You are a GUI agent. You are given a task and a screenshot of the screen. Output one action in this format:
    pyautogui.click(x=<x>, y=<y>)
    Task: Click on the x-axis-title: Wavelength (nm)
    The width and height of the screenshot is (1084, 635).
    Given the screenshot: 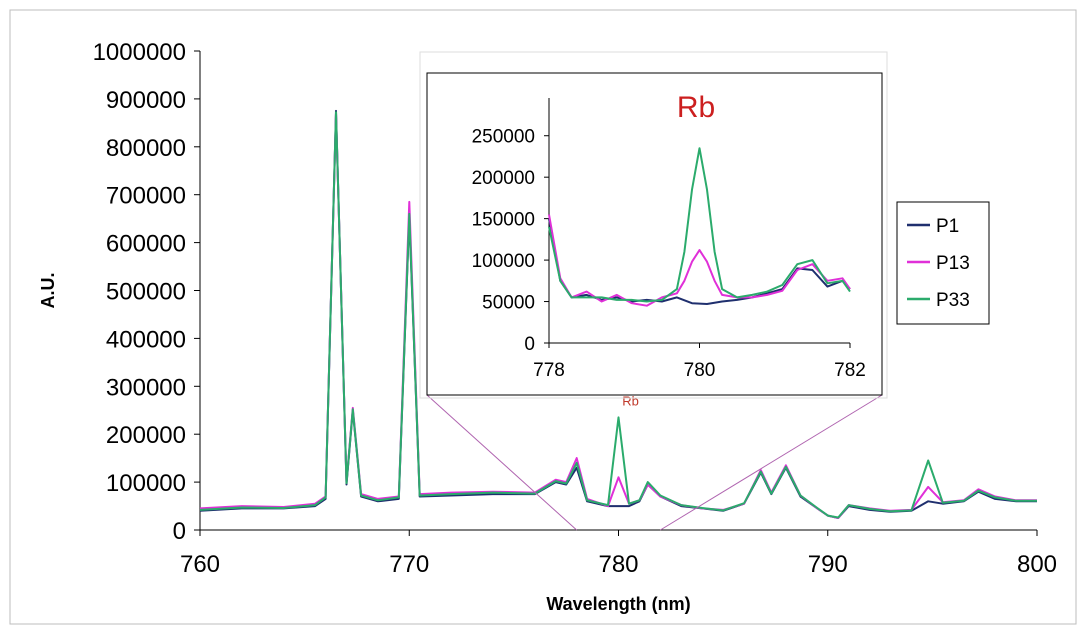 What is the action you would take?
    pyautogui.click(x=618, y=604)
    